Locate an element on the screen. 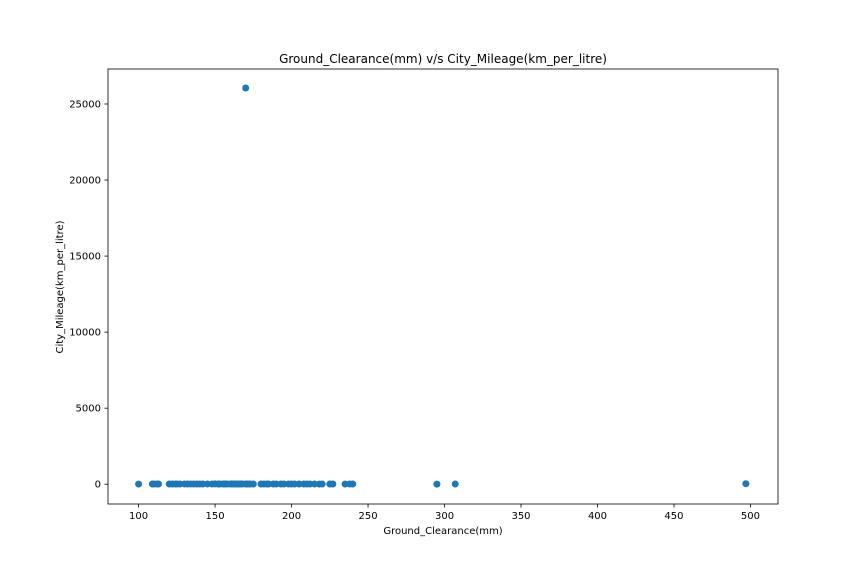 The width and height of the screenshot is (864, 576). y-tick-label: 10000 is located at coordinates (85, 333).